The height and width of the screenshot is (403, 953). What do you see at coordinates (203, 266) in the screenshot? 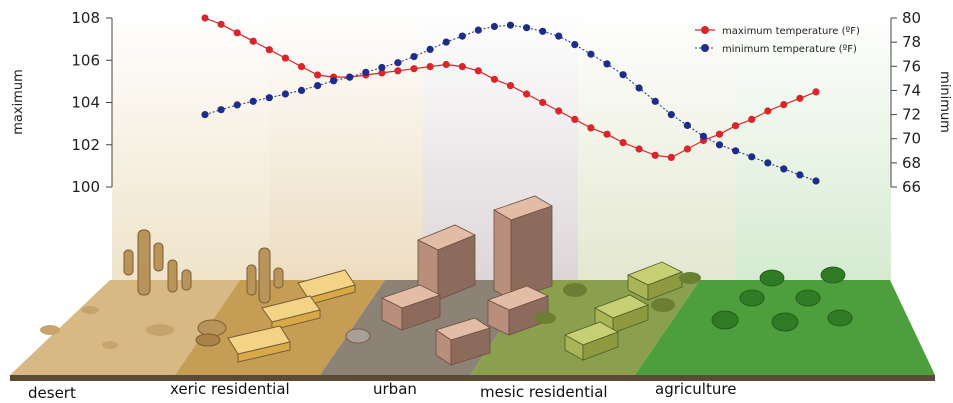
I see `cactus-icon` at bounding box center [203, 266].